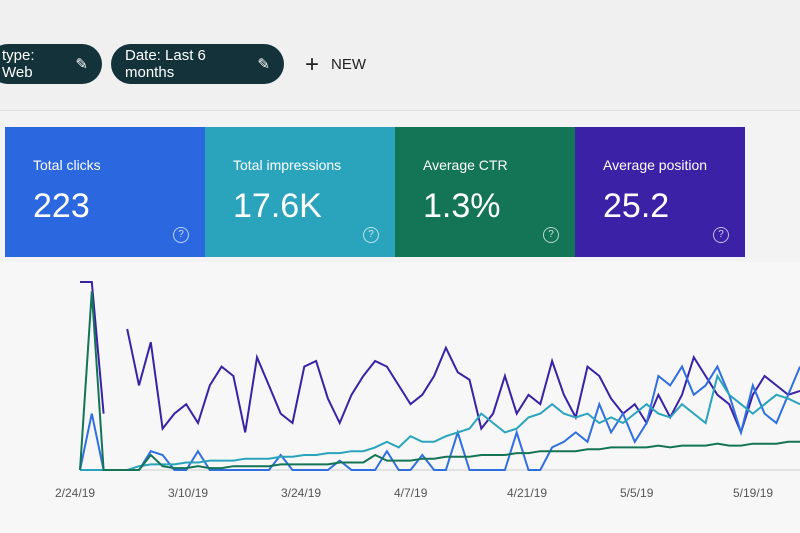 The height and width of the screenshot is (533, 800). Describe the element at coordinates (411, 493) in the screenshot. I see `x-tick-label: 4/7/19` at that location.